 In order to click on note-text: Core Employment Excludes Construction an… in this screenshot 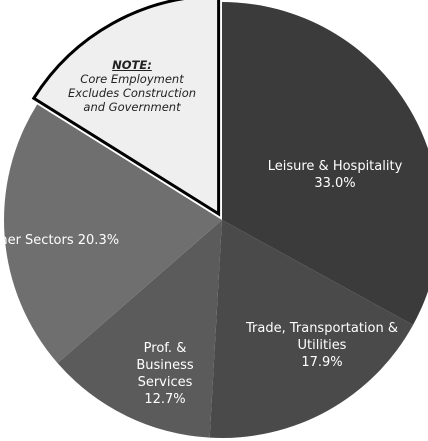, I will do `click(132, 93)`.